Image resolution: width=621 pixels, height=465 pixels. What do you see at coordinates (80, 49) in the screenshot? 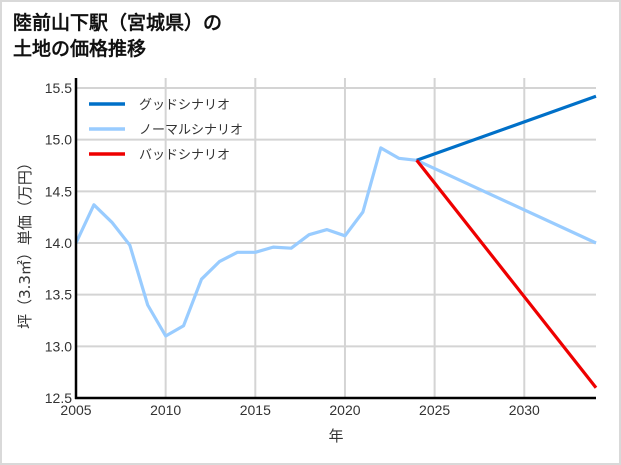
I see `chart-title-line2: 土地の価格推移` at bounding box center [80, 49].